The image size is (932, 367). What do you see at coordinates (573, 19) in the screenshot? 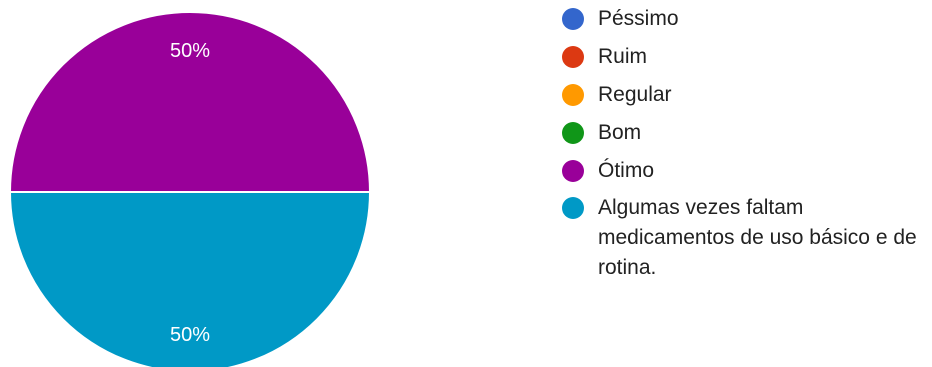
I see `legend-swatch-pessimo` at bounding box center [573, 19].